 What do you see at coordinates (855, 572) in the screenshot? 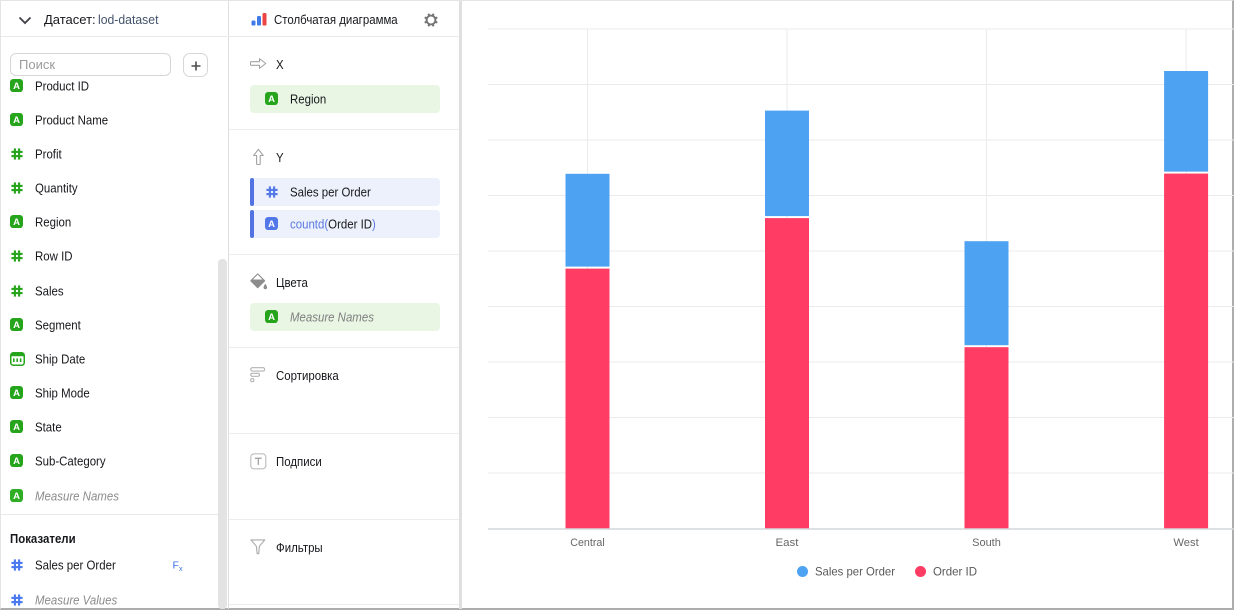
I see `svg-text: Sales per Order` at bounding box center [855, 572].